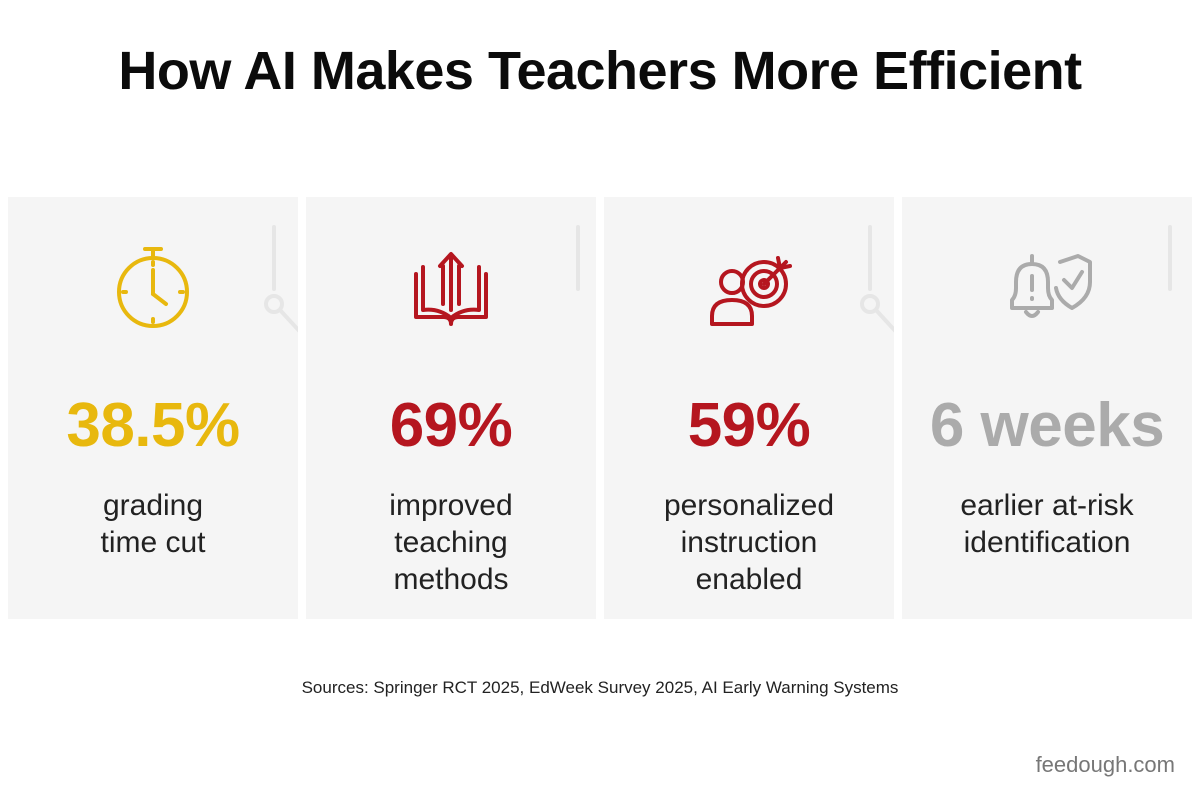 Image resolution: width=1200 pixels, height=800 pixels. What do you see at coordinates (1047, 425) in the screenshot?
I see `stat-value: 6 weeks` at bounding box center [1047, 425].